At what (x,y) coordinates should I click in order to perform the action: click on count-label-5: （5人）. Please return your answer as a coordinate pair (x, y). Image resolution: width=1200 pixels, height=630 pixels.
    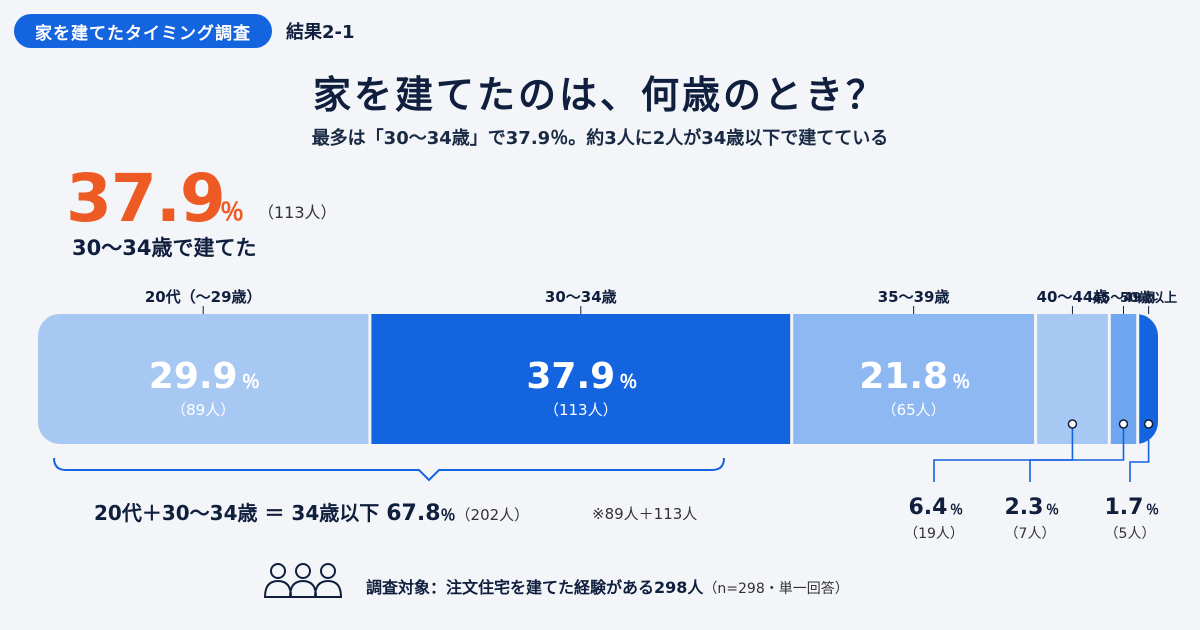
    Looking at the image, I should click on (1130, 534).